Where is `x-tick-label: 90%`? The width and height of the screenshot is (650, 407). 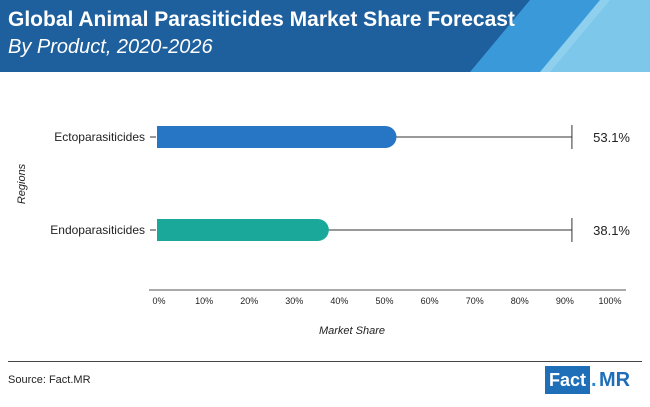
x-tick-label: 90% is located at coordinates (565, 301).